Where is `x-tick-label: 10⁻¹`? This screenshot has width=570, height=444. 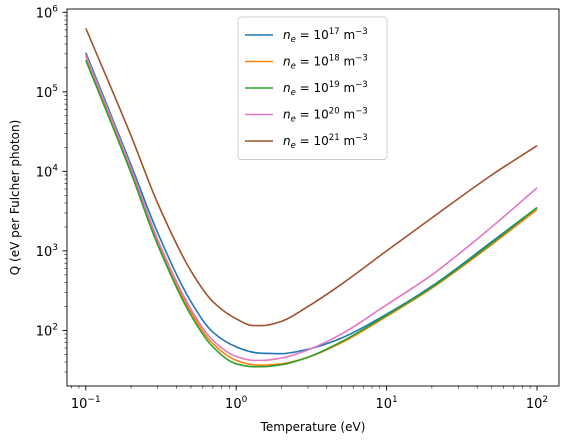 x-tick-label: 10⁻¹ is located at coordinates (86, 403).